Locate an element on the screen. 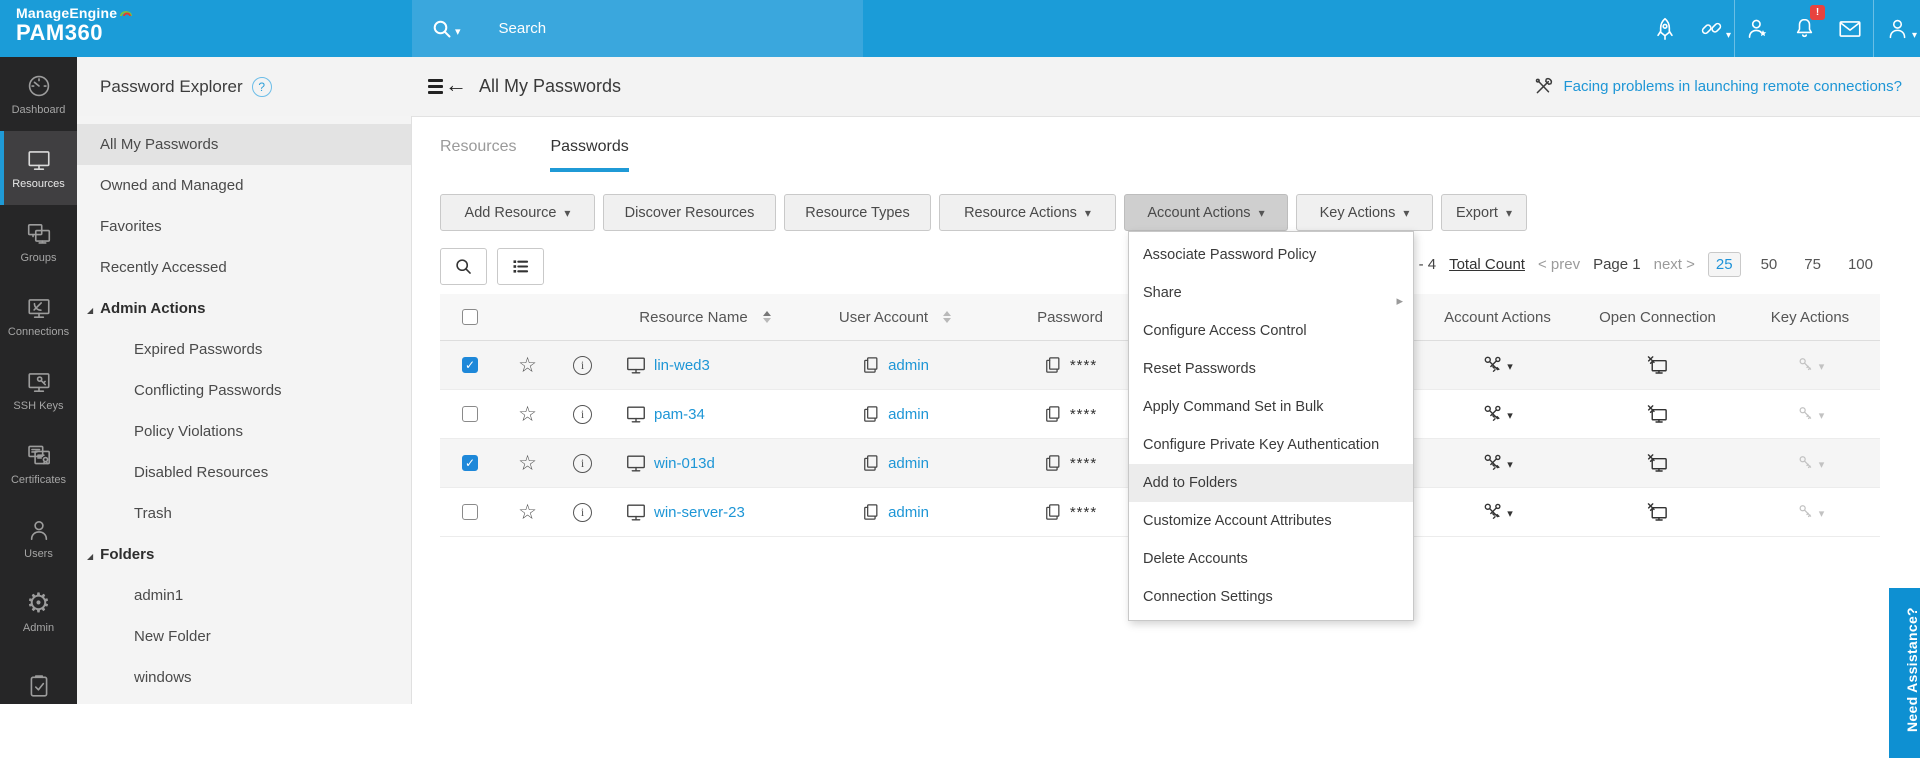 This screenshot has height=758, width=1920. menu-item-connection-settings: Connection Settings is located at coordinates (1208, 597).